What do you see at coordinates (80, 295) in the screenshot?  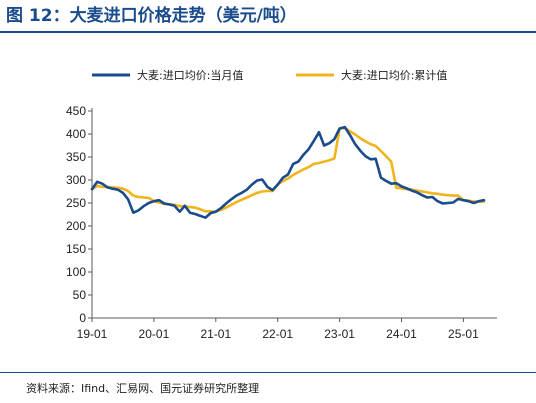 I see `y-tick-label: 50` at bounding box center [80, 295].